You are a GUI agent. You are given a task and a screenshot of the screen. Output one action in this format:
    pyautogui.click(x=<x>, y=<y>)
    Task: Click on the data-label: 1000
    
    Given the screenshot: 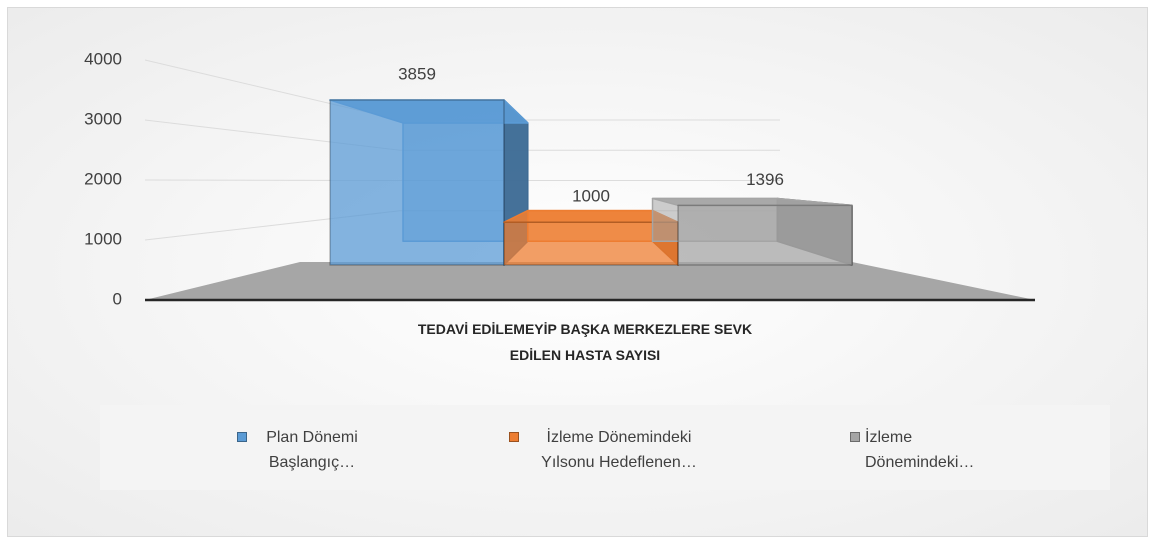 What is the action you would take?
    pyautogui.click(x=591, y=196)
    